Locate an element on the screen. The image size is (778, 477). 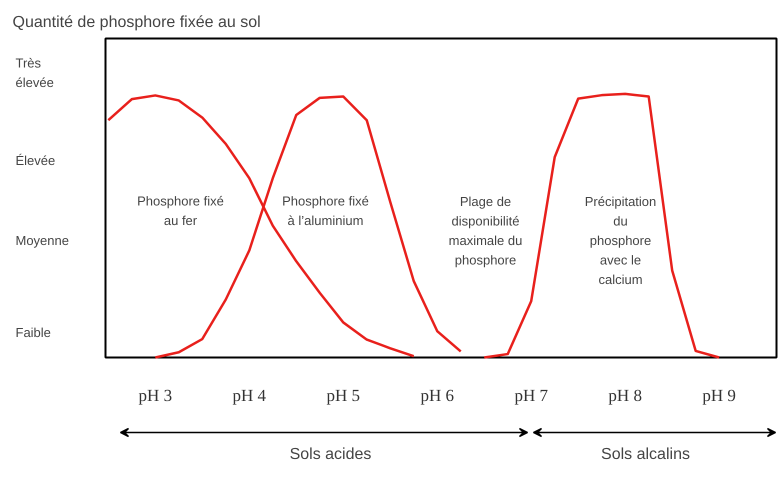
annotation: Plage de disponibilité maximale du phosphore is located at coordinates (485, 231).